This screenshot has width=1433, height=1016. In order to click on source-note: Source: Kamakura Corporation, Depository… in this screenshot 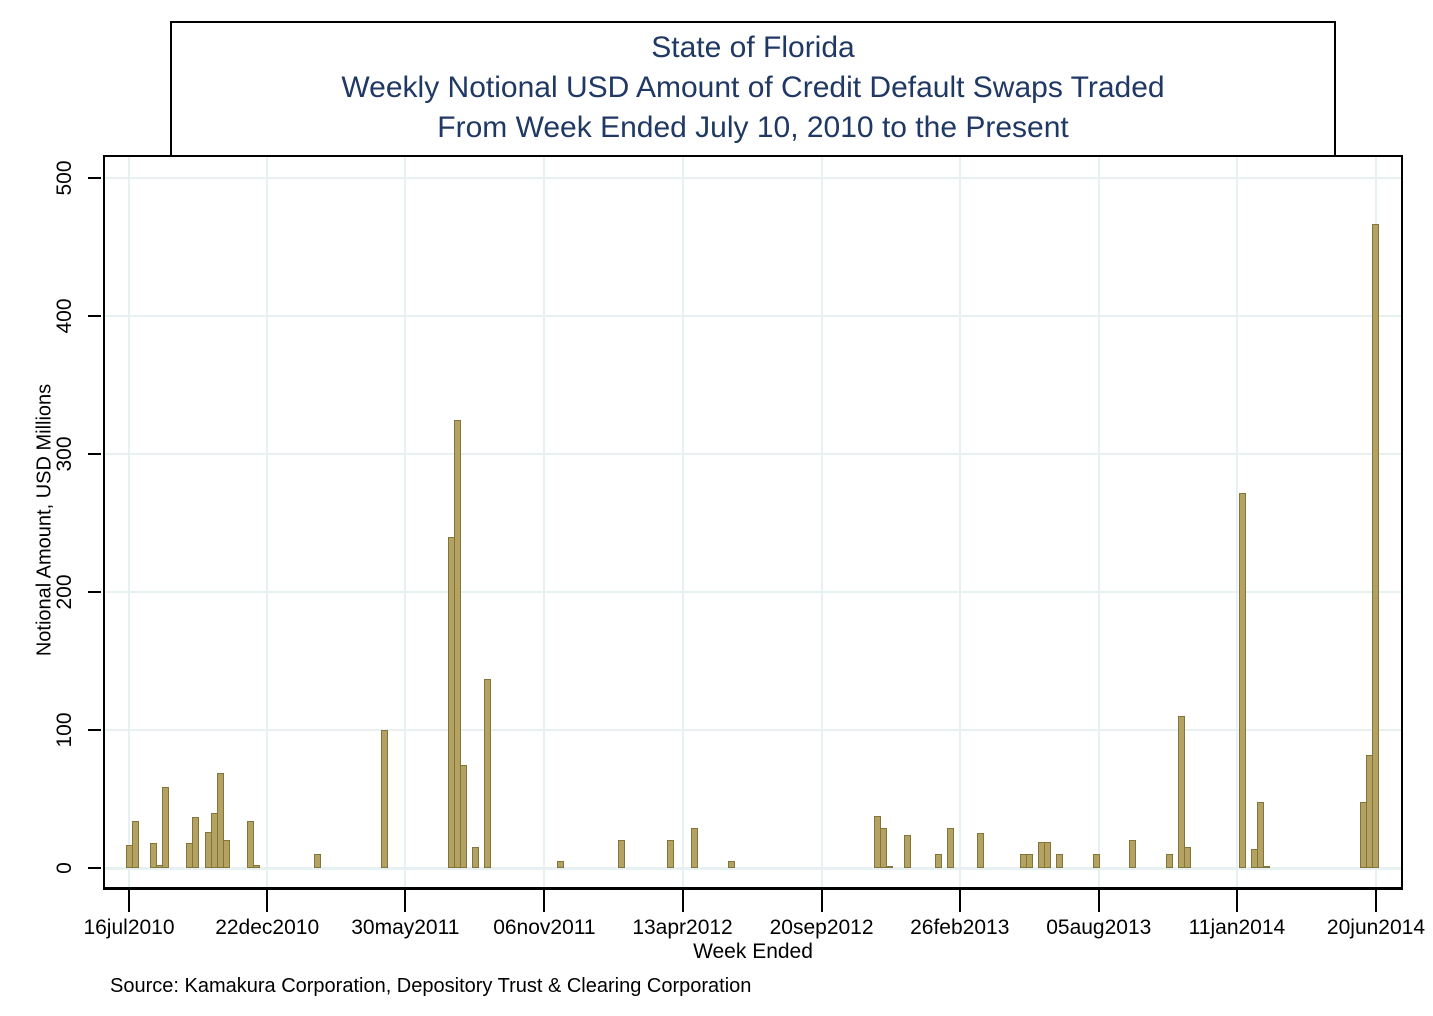, I will do `click(431, 986)`.